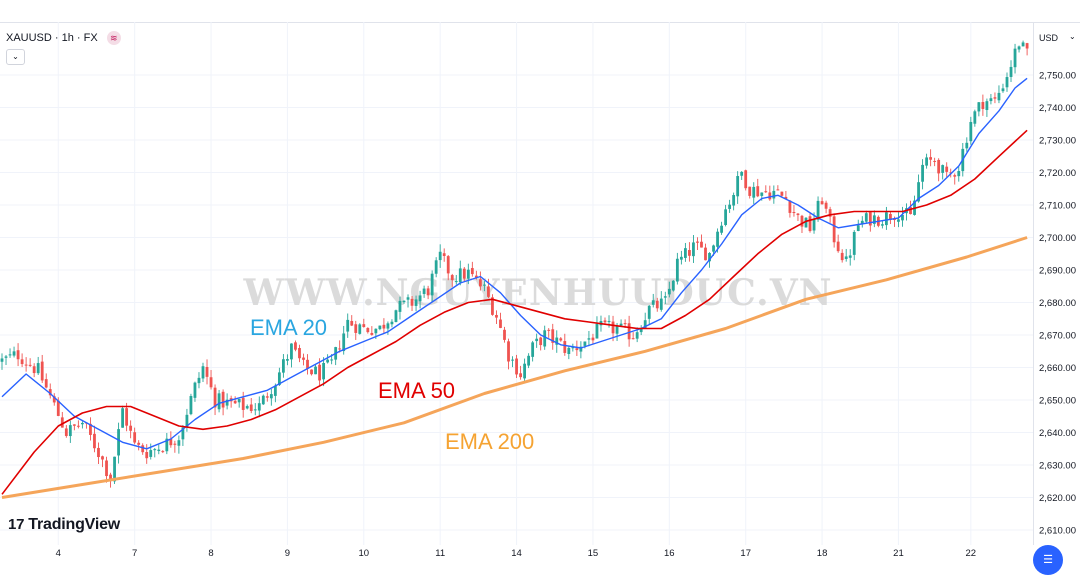  I want to click on x-tick-label: 8, so click(210, 553).